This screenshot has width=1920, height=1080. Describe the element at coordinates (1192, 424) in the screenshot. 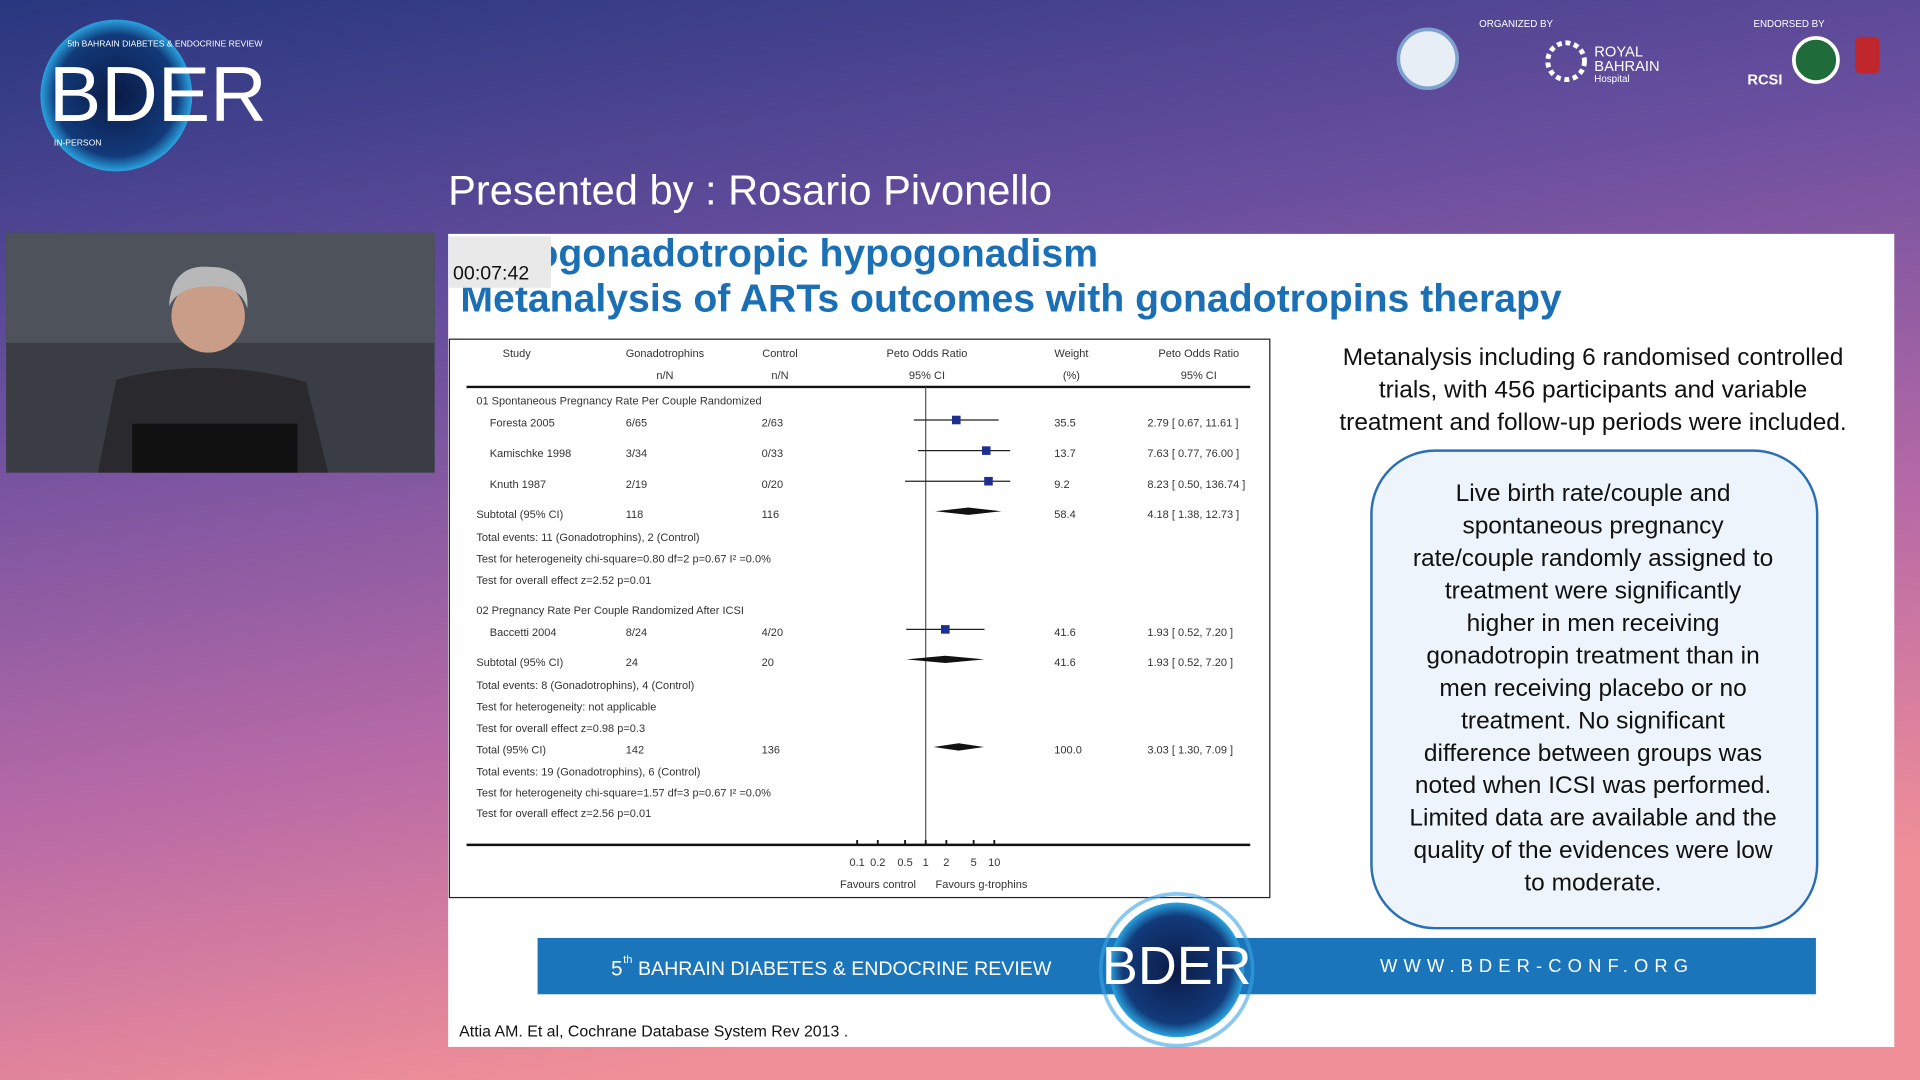

I see `odds-ratio-label: 2.79 [ 0.67, 11.61 ]` at that location.